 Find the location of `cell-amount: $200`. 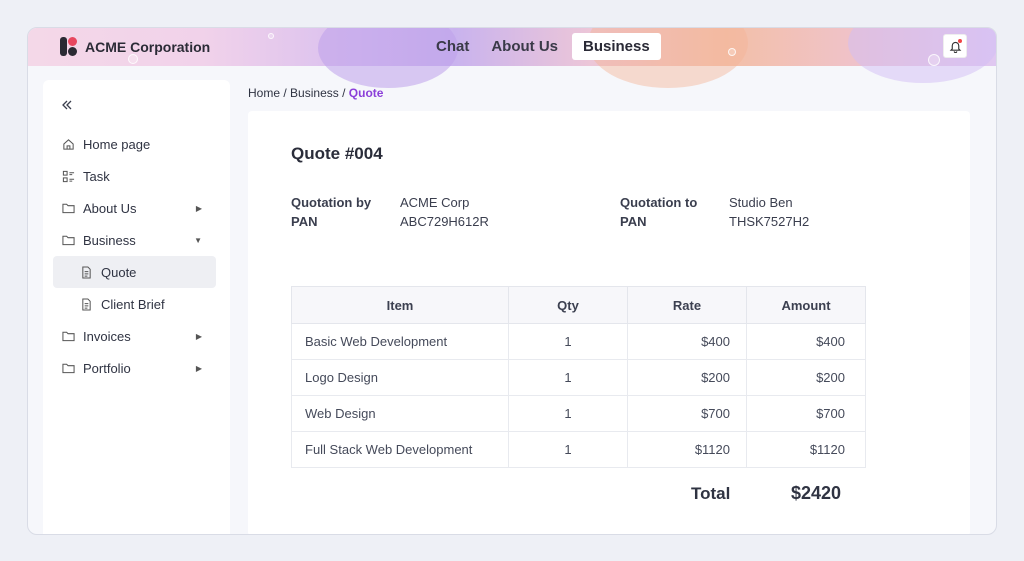

cell-amount: $200 is located at coordinates (806, 377).